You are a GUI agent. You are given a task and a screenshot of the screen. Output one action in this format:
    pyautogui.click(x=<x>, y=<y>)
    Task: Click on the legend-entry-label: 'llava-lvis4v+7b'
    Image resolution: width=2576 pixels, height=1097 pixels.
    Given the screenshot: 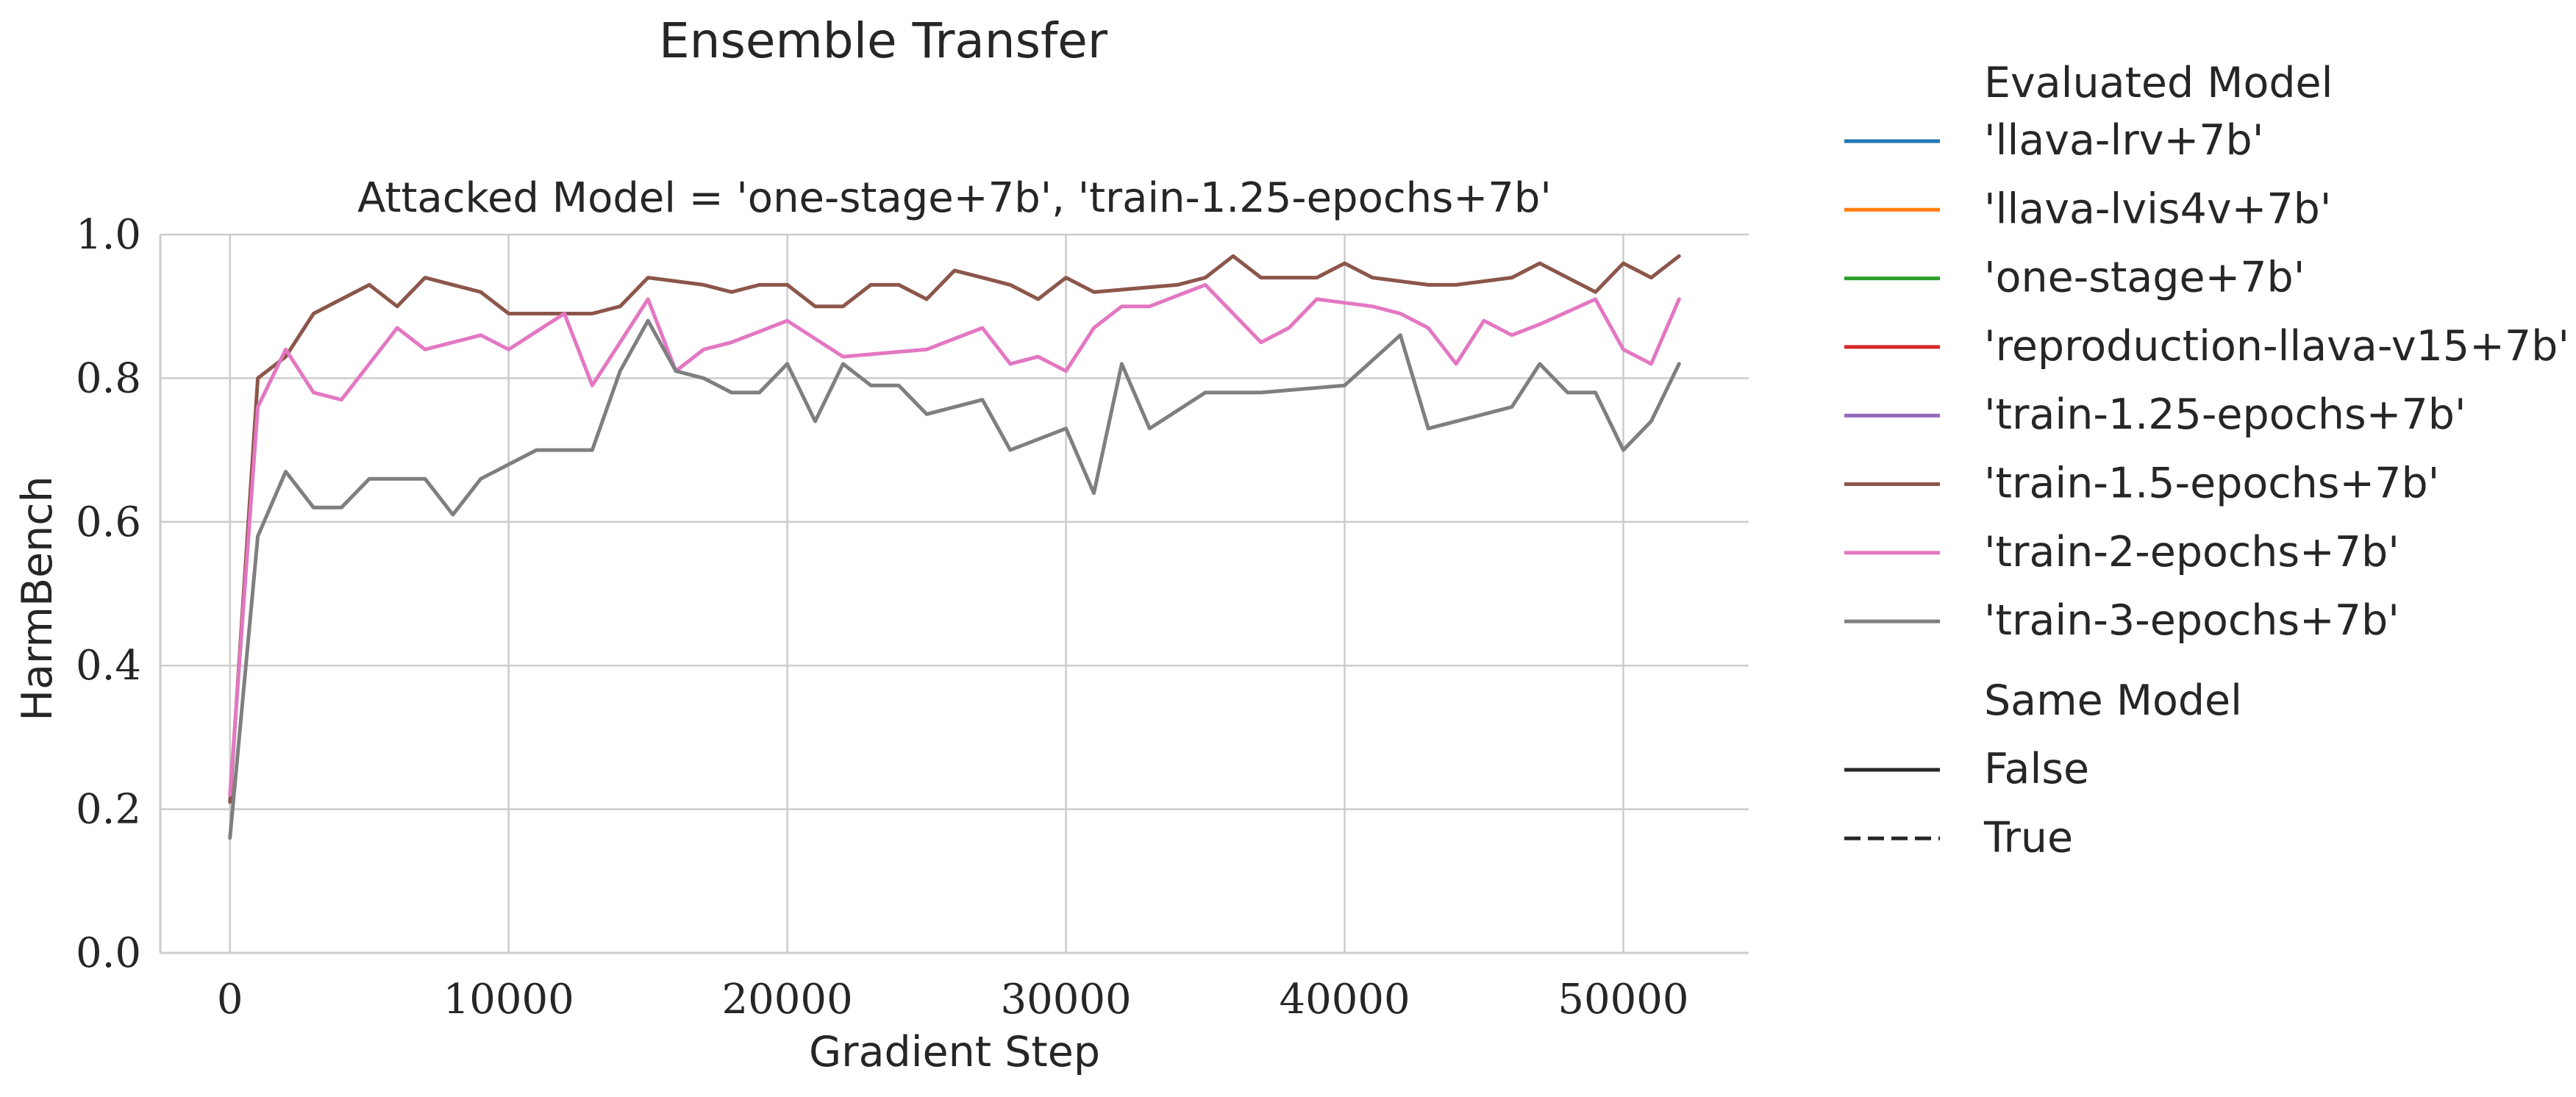 What is the action you would take?
    pyautogui.click(x=2157, y=209)
    